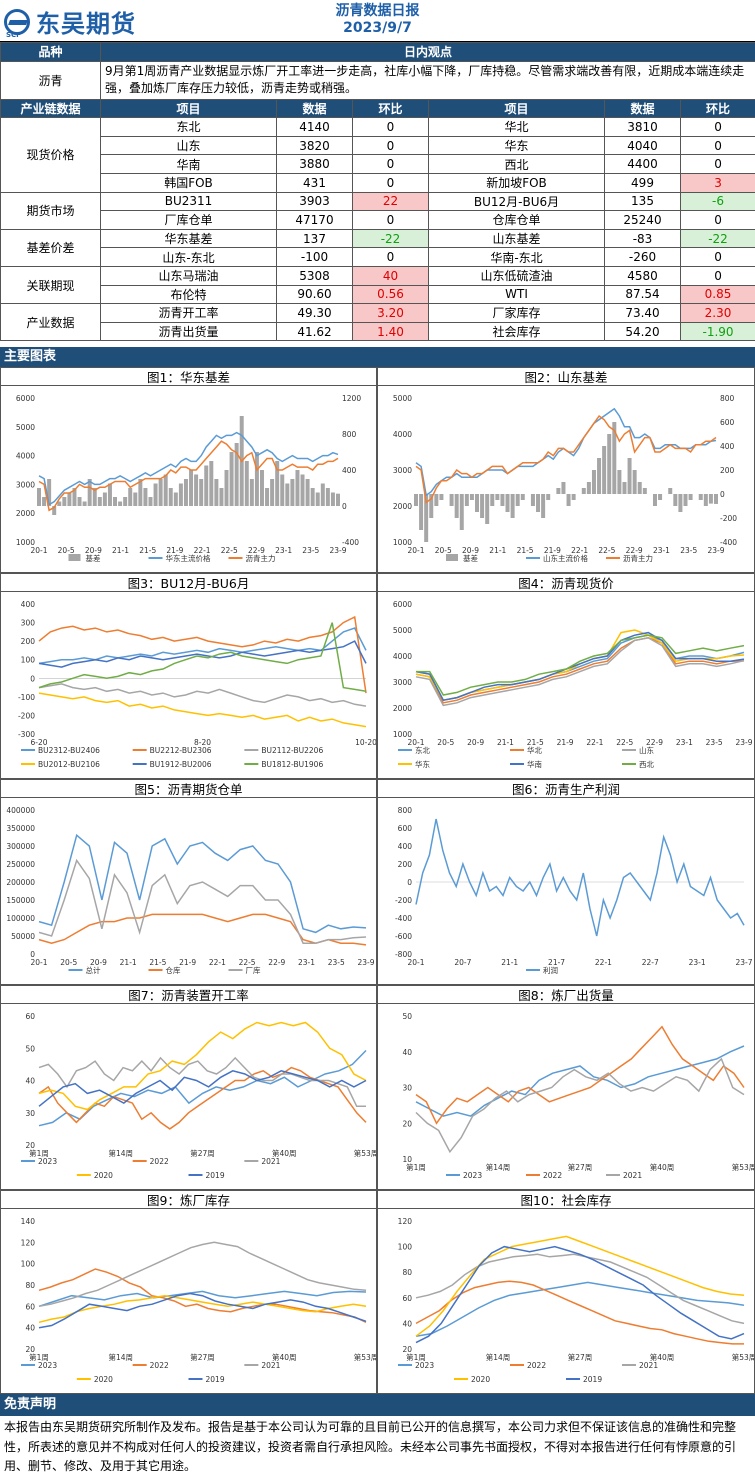 This screenshot has height=1479, width=755. I want to click on y-tick-label: 80, so click(407, 1272).